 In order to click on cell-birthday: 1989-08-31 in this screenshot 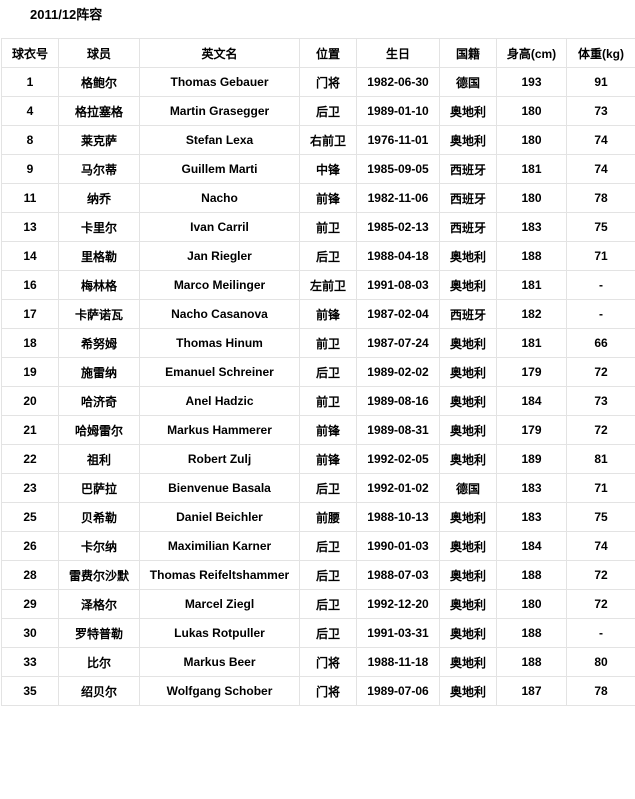, I will do `click(398, 430)`.